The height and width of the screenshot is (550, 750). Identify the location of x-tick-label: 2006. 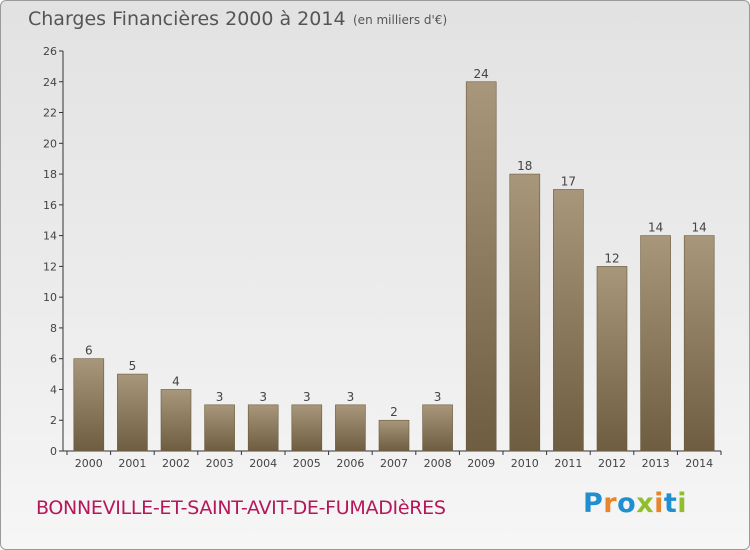
(350, 463).